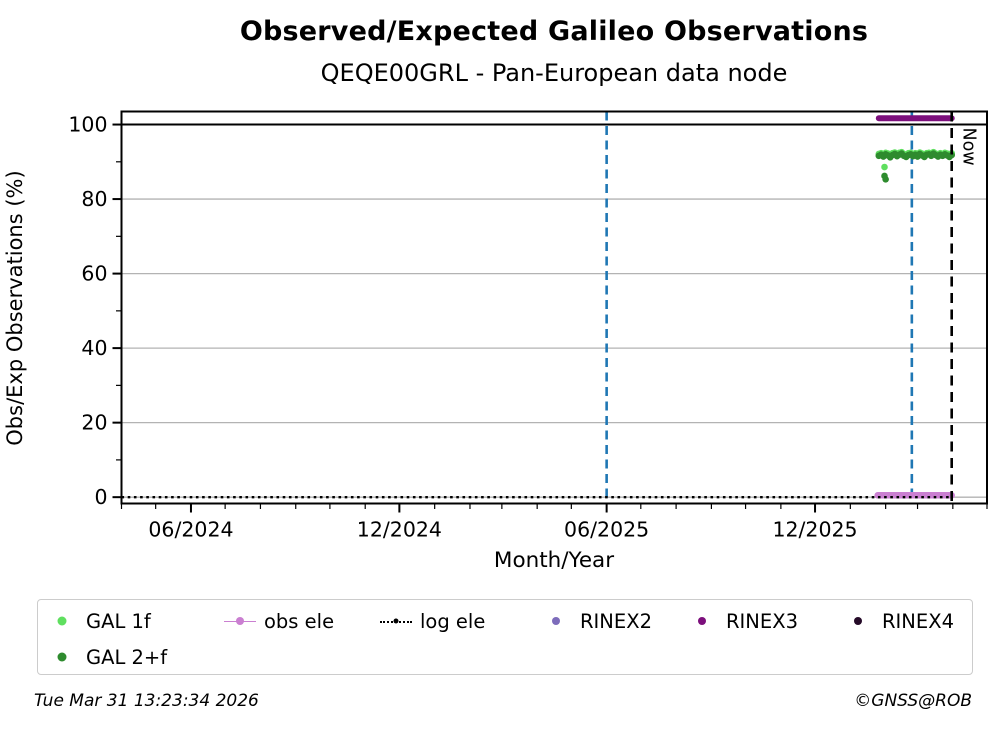 Image resolution: width=1008 pixels, height=734 pixels. Describe the element at coordinates (62, 657) in the screenshot. I see `gal-2f-marker-icon` at that location.